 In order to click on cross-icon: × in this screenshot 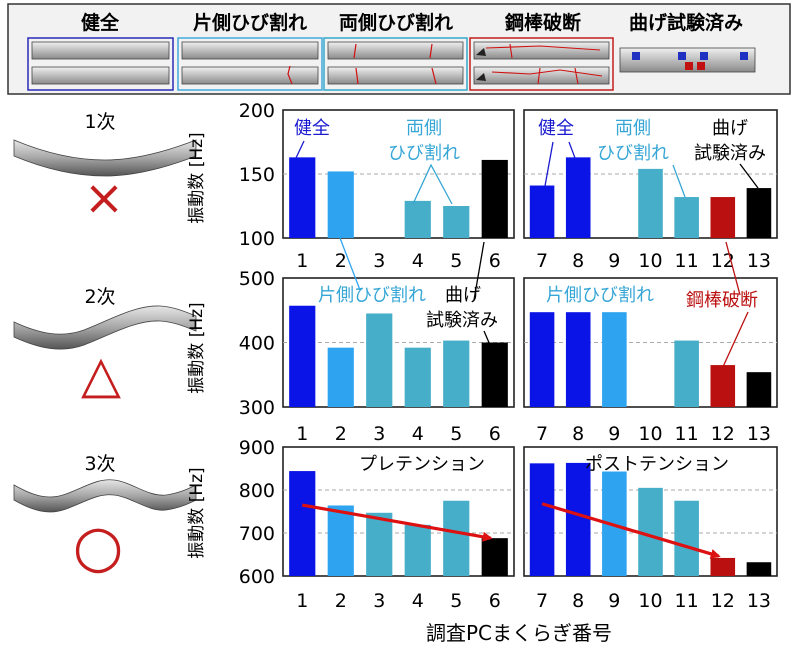, I will do `click(104, 198)`.